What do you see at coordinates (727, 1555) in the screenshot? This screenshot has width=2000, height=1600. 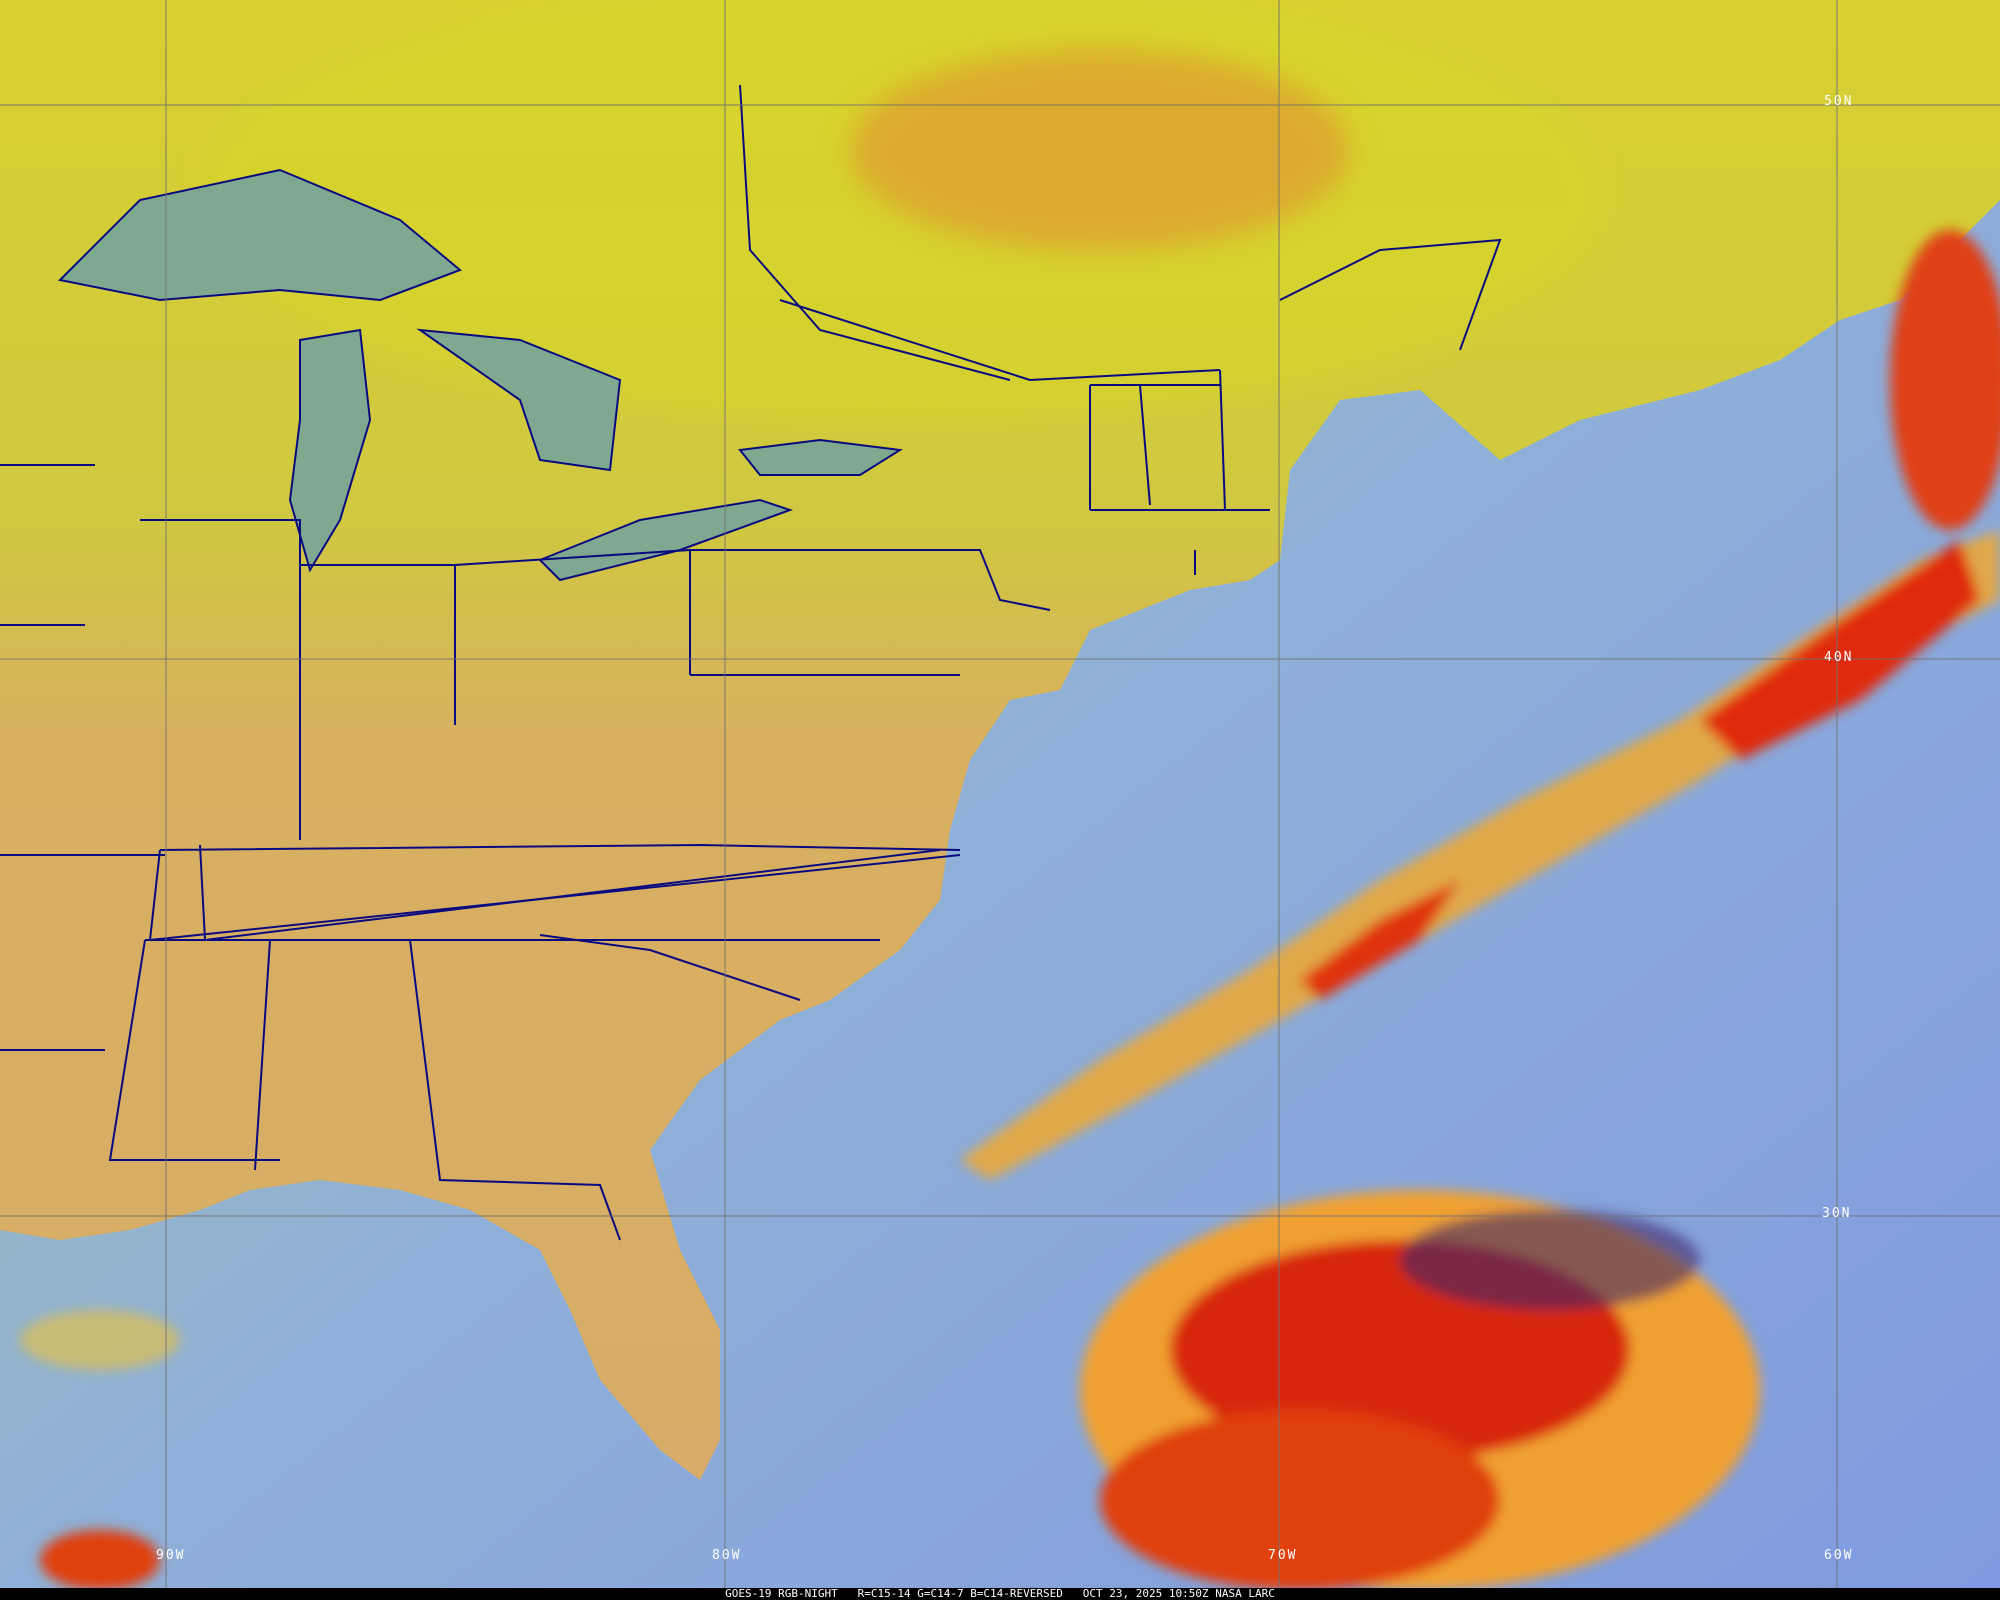 I see `lon-label-80w: 80W` at bounding box center [727, 1555].